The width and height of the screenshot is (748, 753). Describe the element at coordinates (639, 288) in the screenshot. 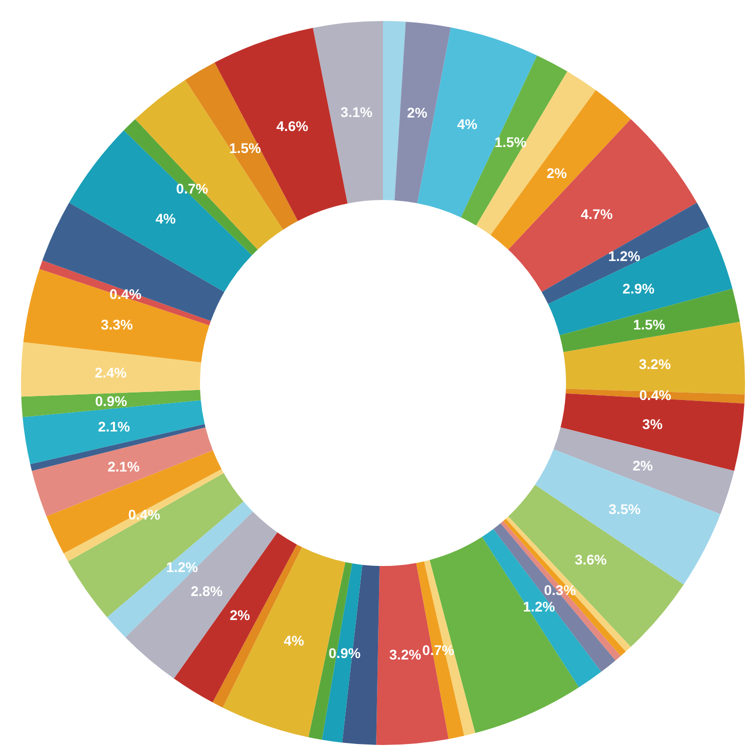

I see `data-label: 2.9%` at that location.